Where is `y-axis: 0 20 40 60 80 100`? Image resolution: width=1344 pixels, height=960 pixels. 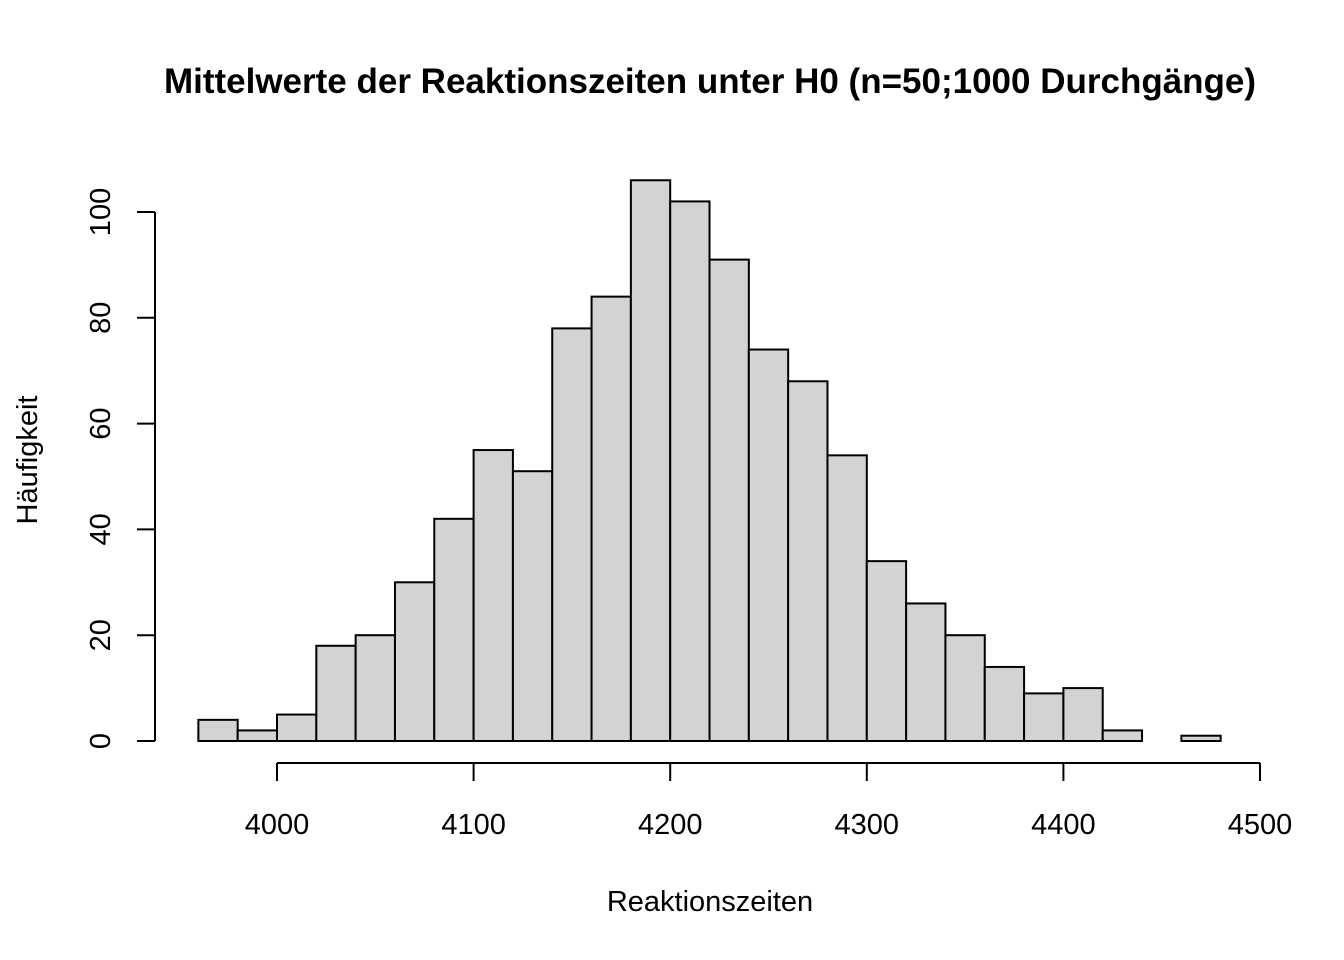
y-axis: 0 20 40 60 80 100 is located at coordinates (120, 468).